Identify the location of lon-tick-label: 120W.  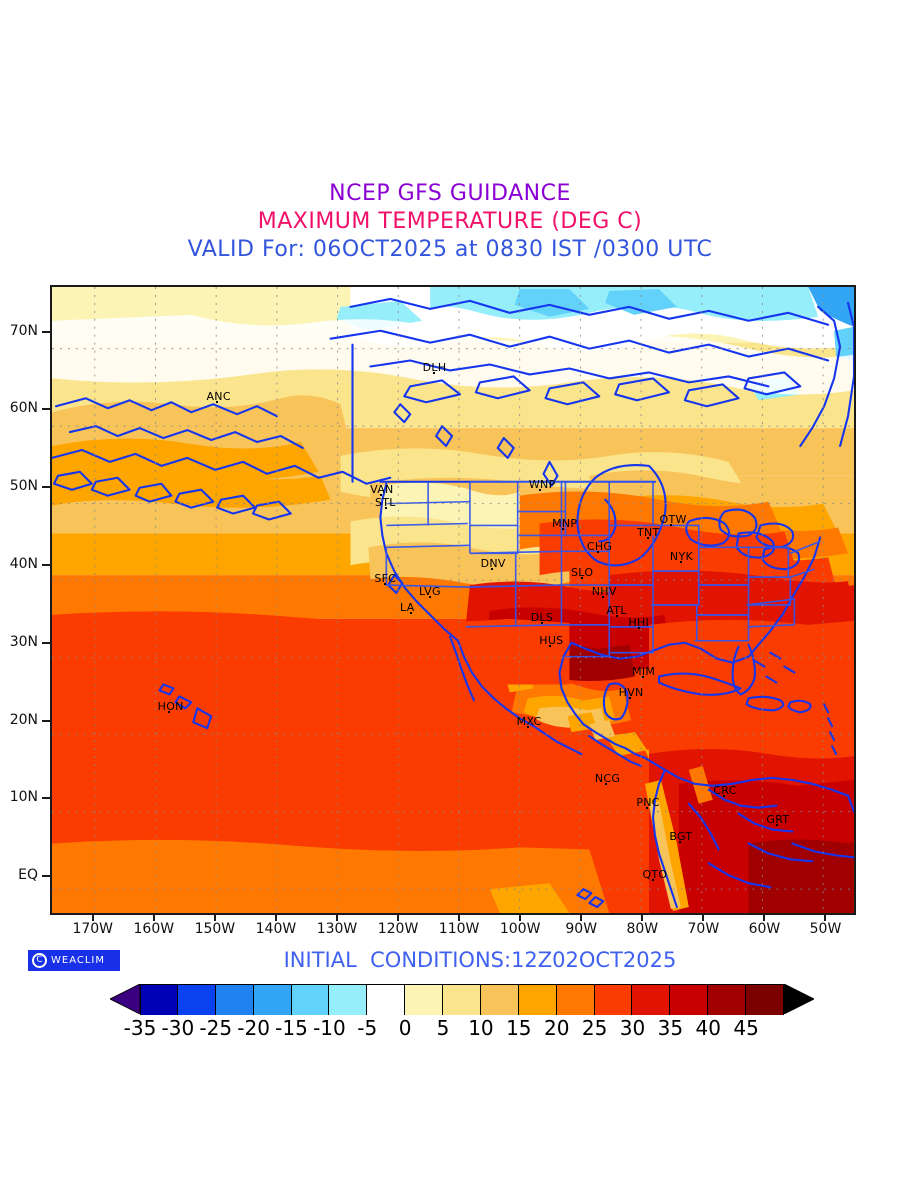
(398, 929).